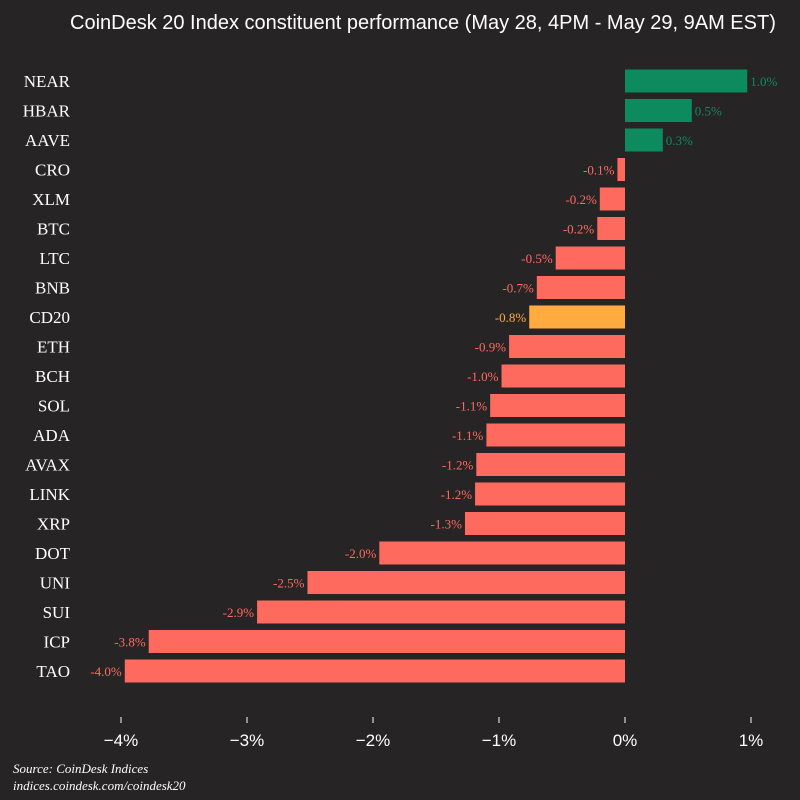  I want to click on category-label: LINK, so click(49, 494).